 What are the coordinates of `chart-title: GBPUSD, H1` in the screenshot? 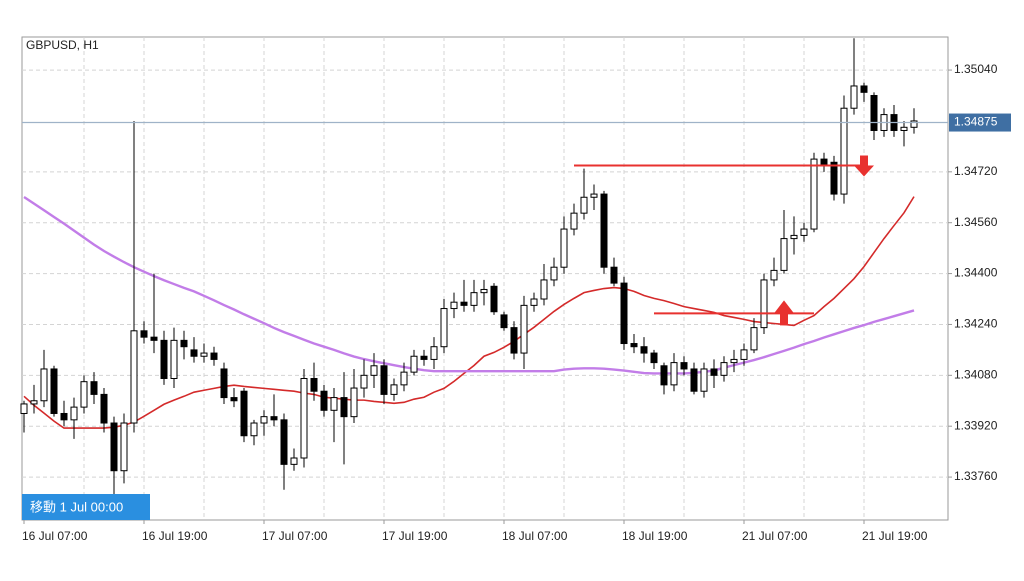 It's located at (62, 45).